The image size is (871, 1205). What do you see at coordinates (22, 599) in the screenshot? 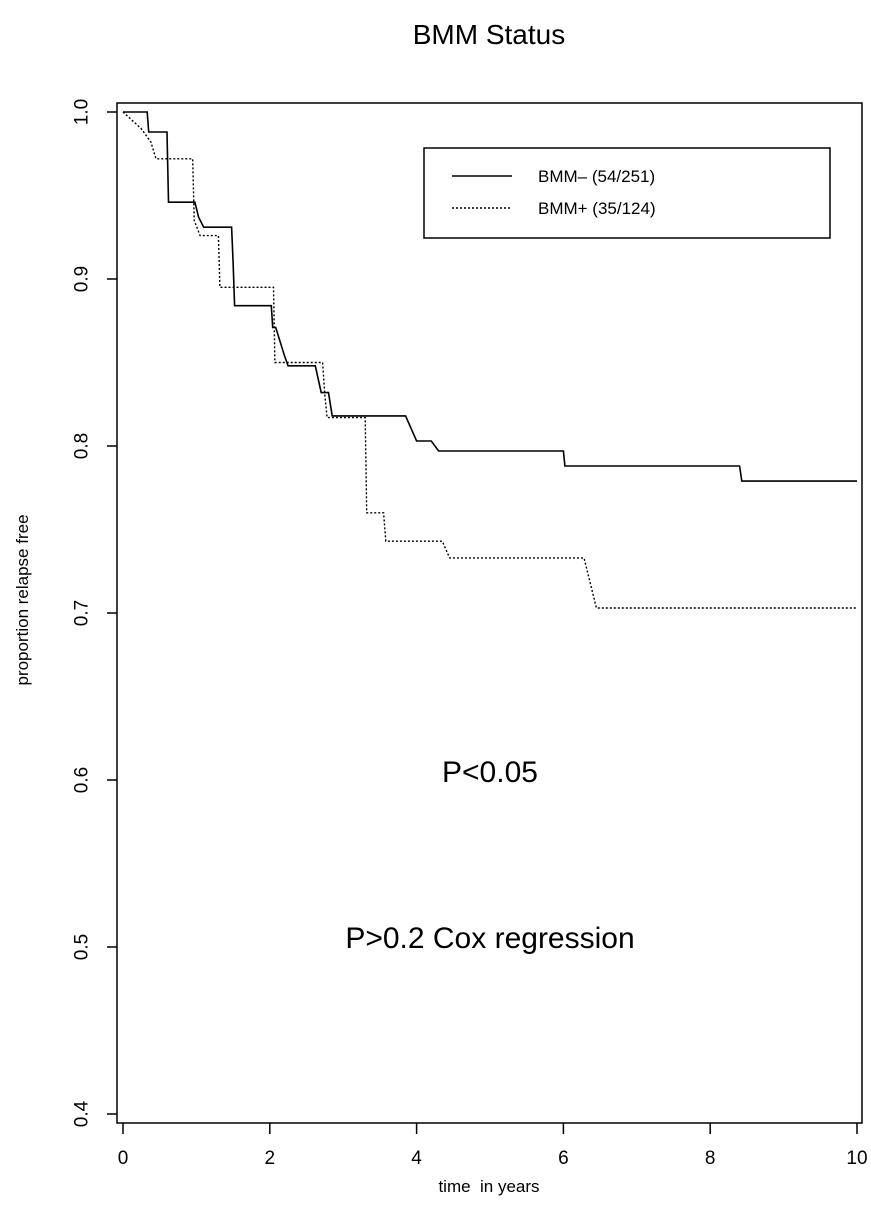
I see `y-axis-label: proportion relapse free` at bounding box center [22, 599].